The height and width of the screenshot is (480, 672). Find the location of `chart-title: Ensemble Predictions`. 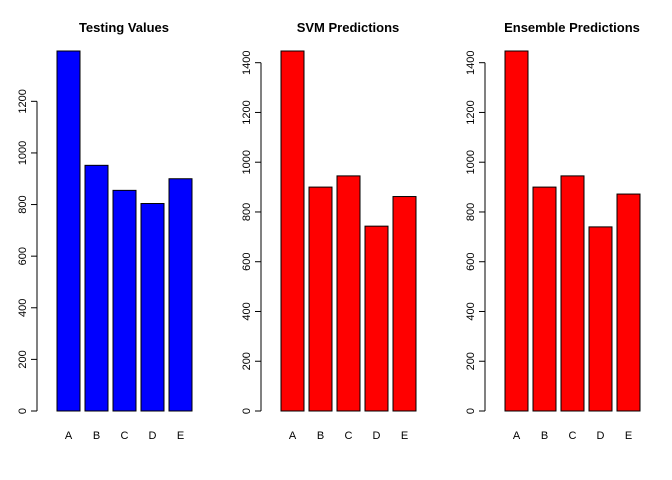

chart-title: Ensemble Predictions is located at coordinates (572, 27).